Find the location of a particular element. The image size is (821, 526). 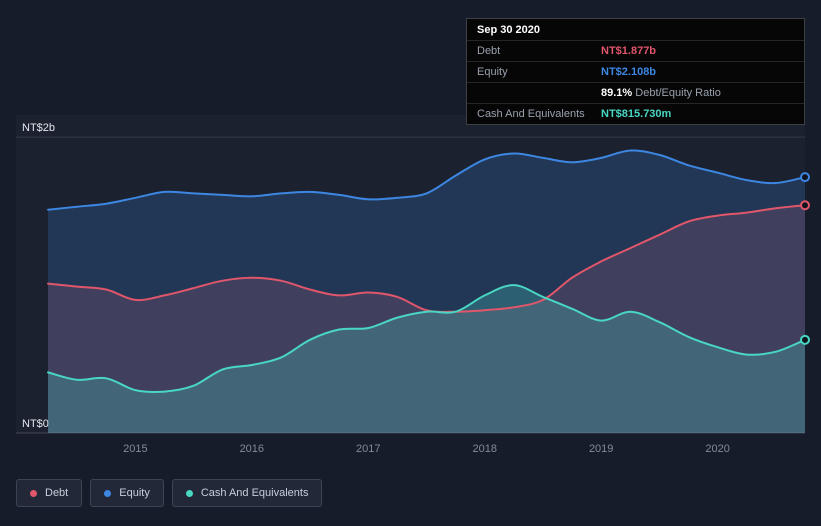

tooltip-ratio-value: 89.1% is located at coordinates (617, 93).